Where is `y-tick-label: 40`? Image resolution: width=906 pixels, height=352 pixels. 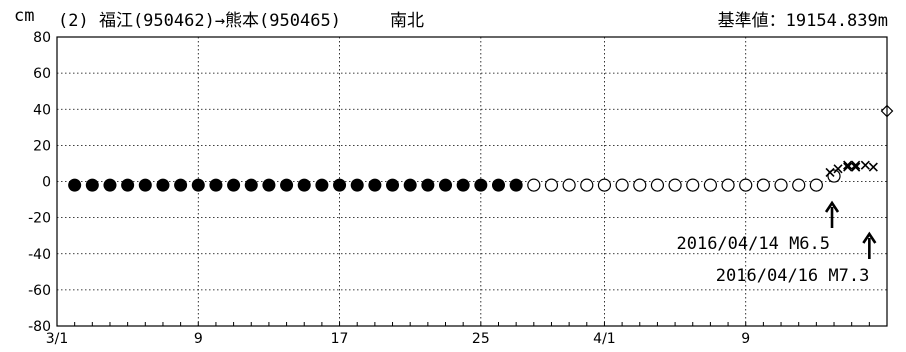
y-tick-label: 40 is located at coordinates (42, 110).